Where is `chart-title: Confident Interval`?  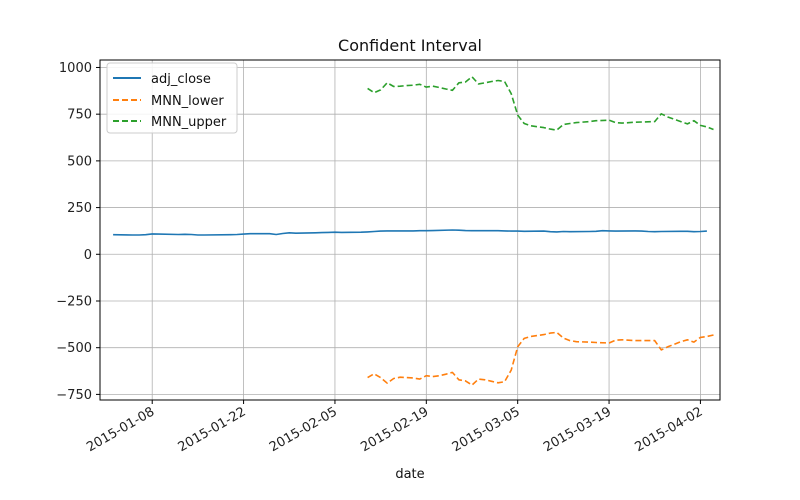
chart-title: Confident Interval is located at coordinates (410, 45).